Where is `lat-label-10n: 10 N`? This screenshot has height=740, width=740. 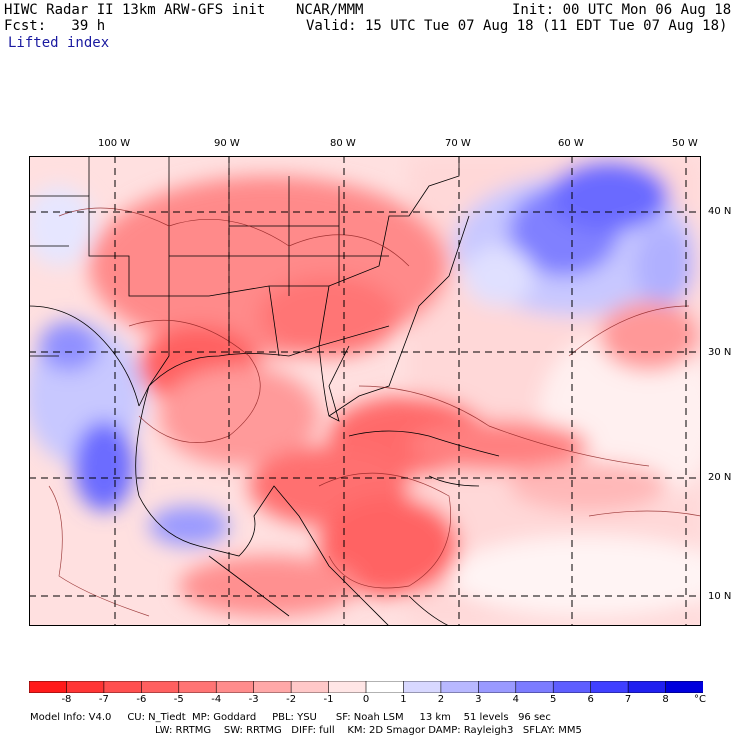
lat-label-10n: 10 N is located at coordinates (720, 596).